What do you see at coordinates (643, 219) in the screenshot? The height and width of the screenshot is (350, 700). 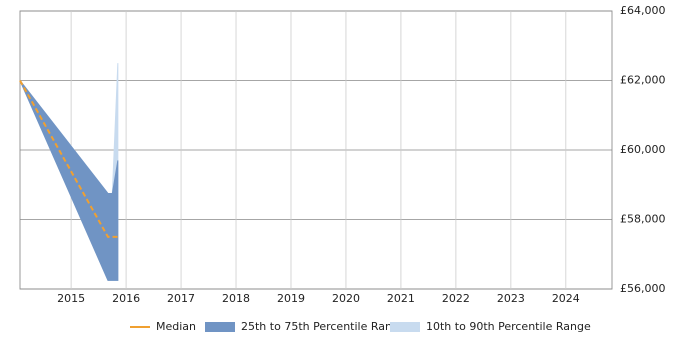 I see `y-tick-label: £58,000` at bounding box center [643, 219].